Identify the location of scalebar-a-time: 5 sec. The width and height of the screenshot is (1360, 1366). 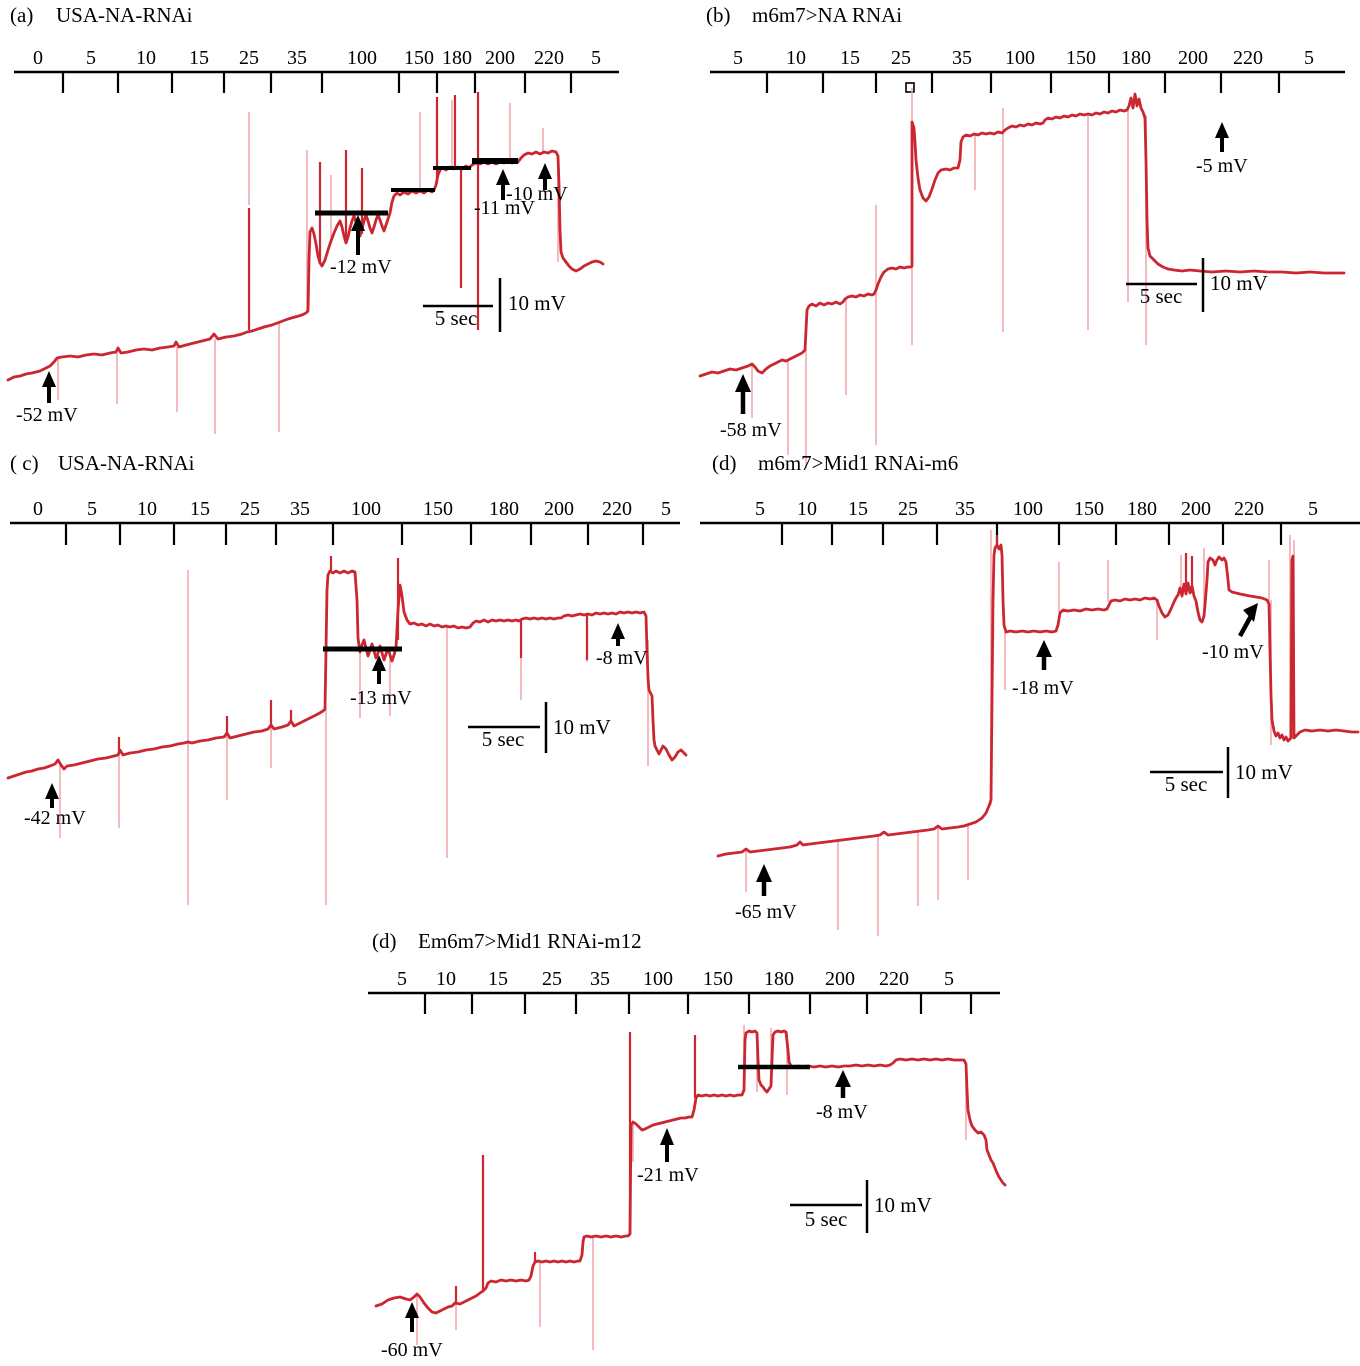
(456, 318).